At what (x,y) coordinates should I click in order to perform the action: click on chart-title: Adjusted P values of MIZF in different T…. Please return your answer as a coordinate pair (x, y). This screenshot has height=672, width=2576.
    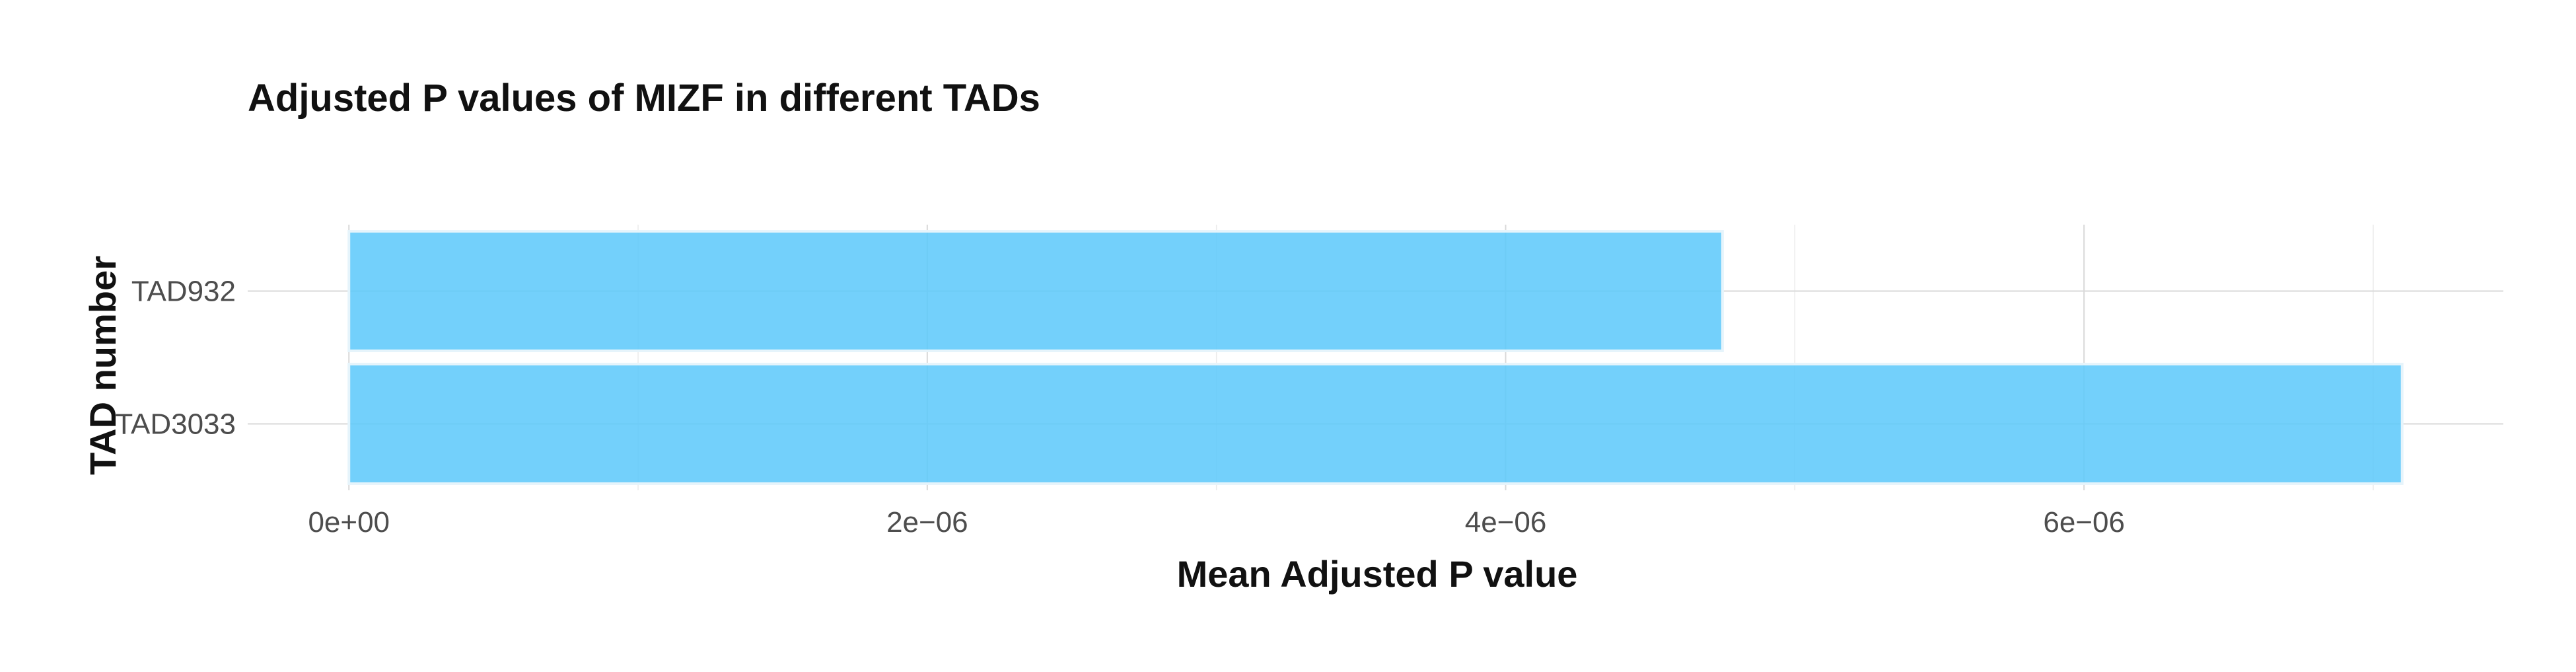
    Looking at the image, I should click on (644, 99).